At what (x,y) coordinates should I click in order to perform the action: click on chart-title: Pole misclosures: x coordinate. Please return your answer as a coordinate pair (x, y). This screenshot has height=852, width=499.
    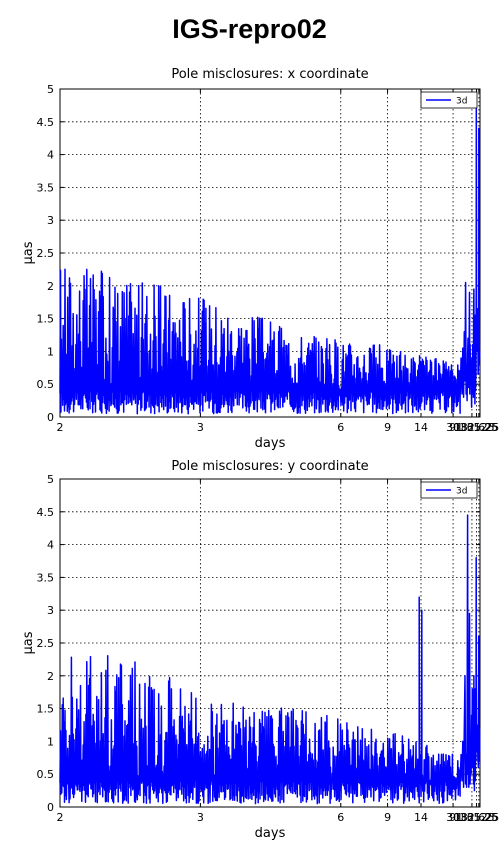
    Looking at the image, I should click on (269, 74).